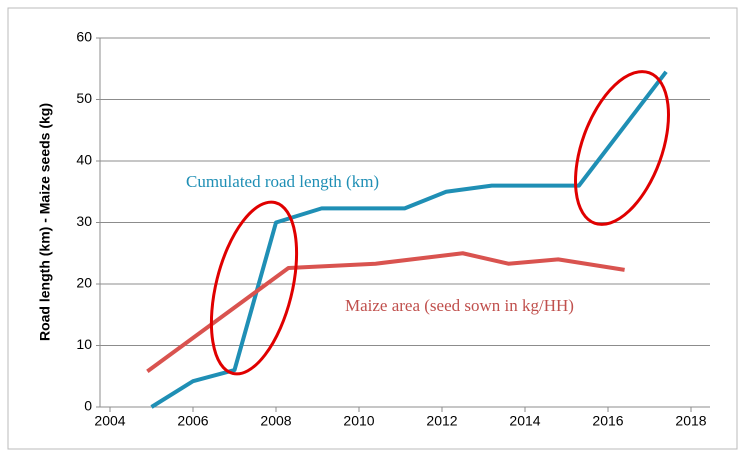 Image resolution: width=741 pixels, height=450 pixels. What do you see at coordinates (84, 98) in the screenshot?
I see `y-tick-label: 50` at bounding box center [84, 98].